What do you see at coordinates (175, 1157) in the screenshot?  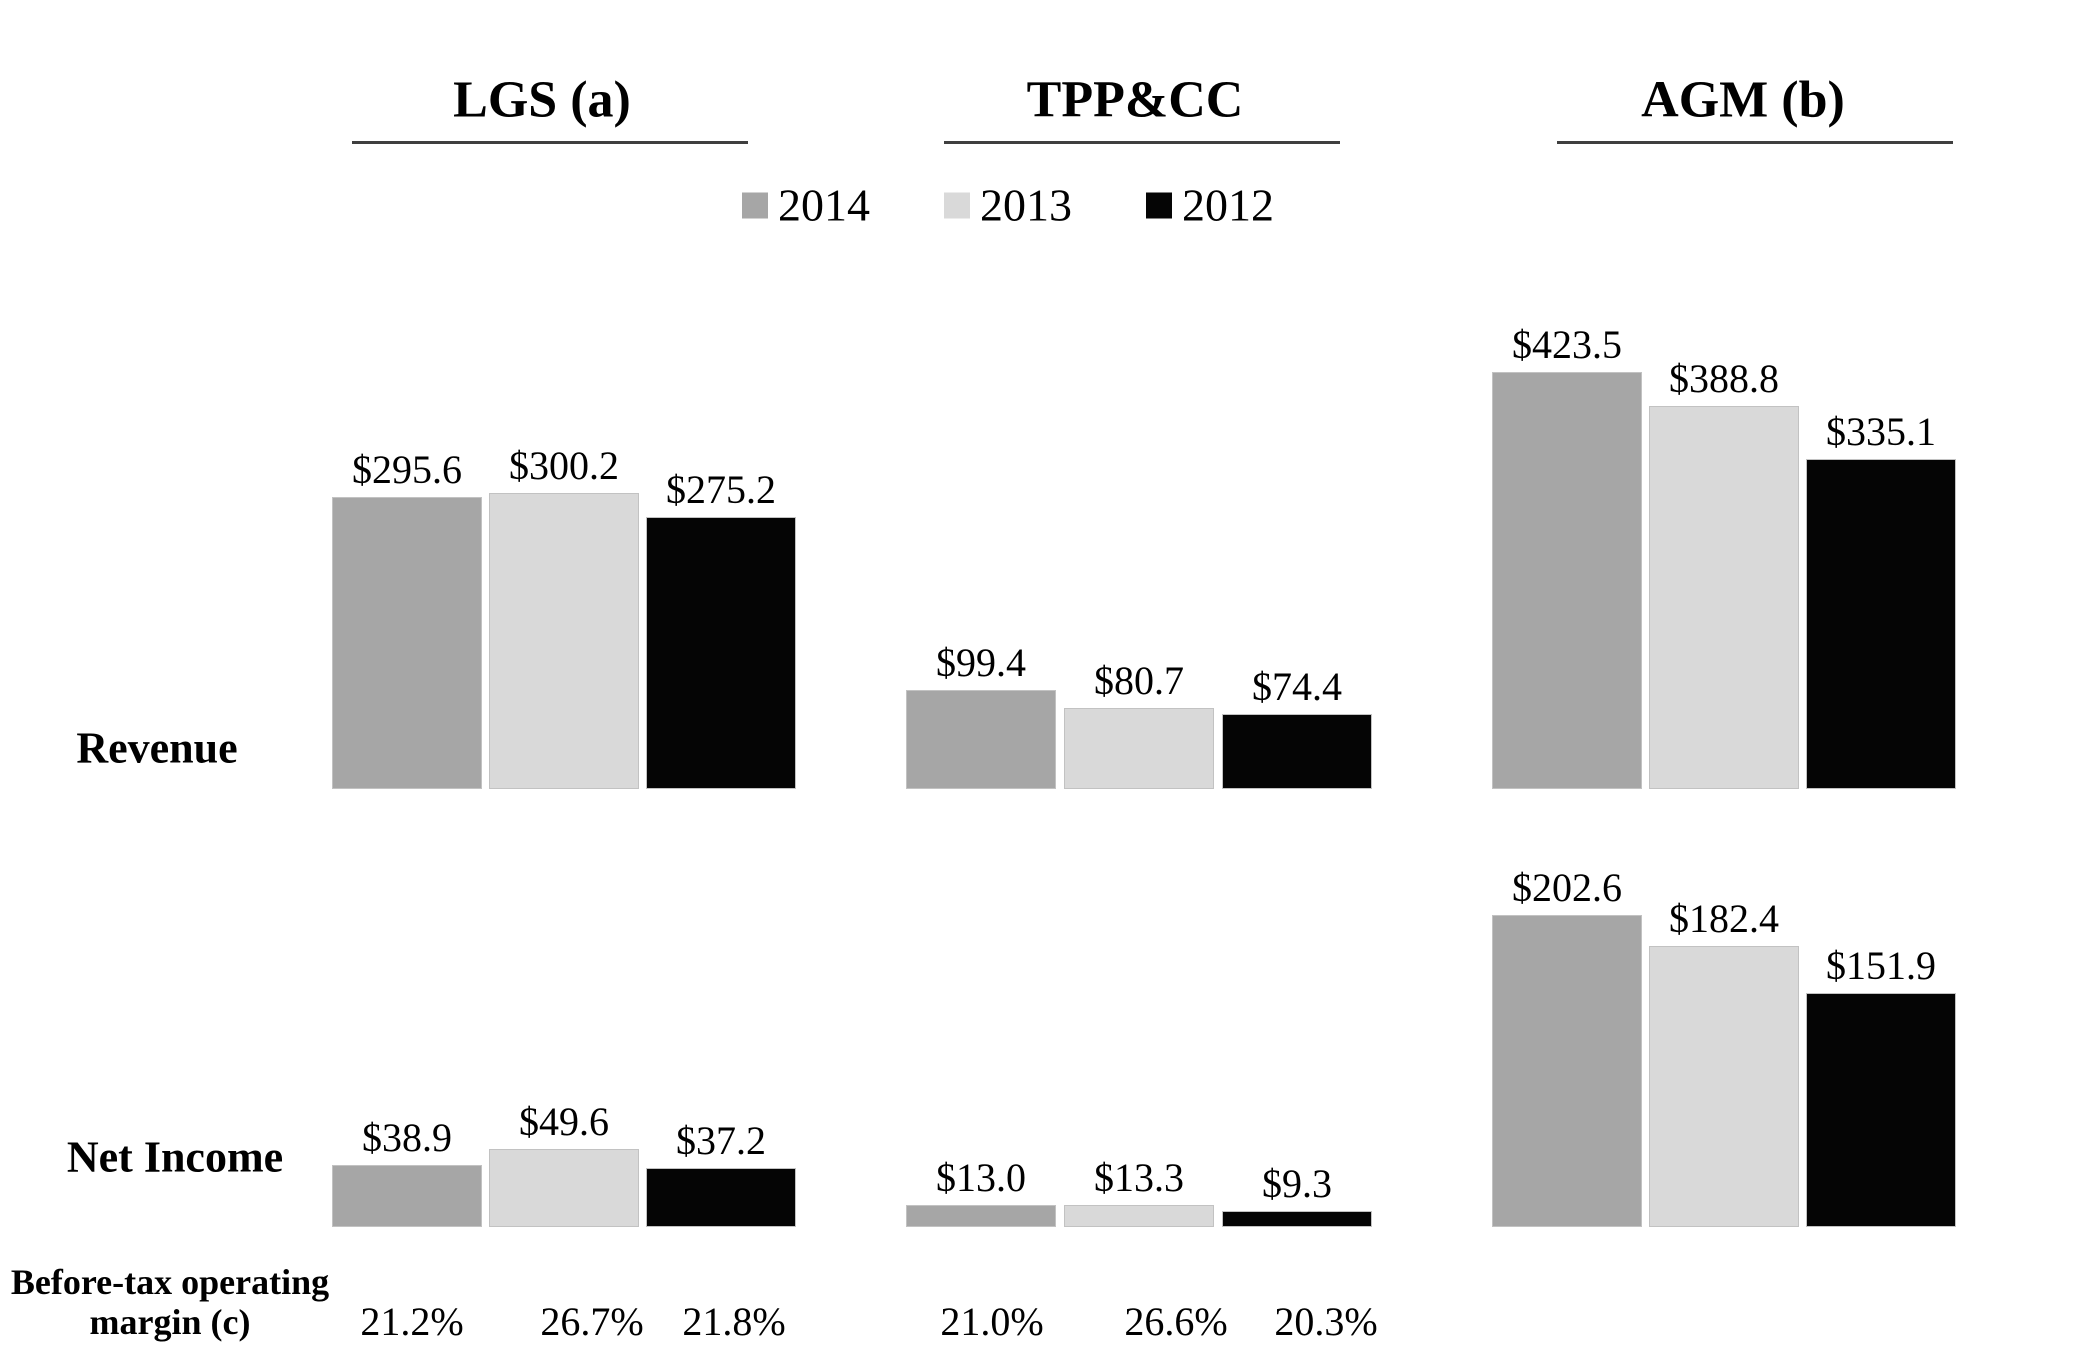 I see `net-income-row-label: Net Income` at bounding box center [175, 1157].